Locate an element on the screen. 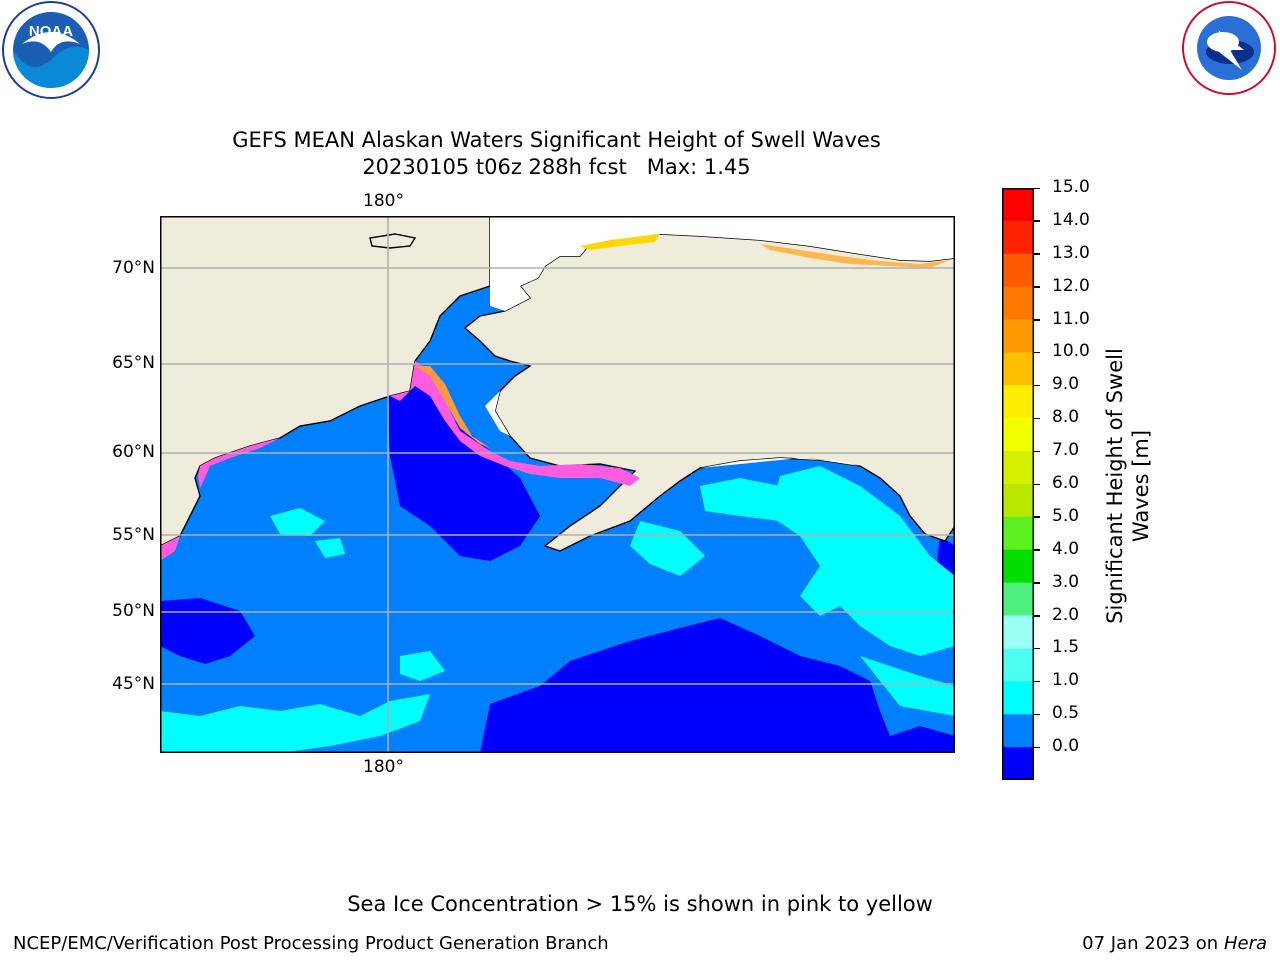 The image size is (1280, 960). colorbar-tick-label: 14.0 is located at coordinates (1071, 219).